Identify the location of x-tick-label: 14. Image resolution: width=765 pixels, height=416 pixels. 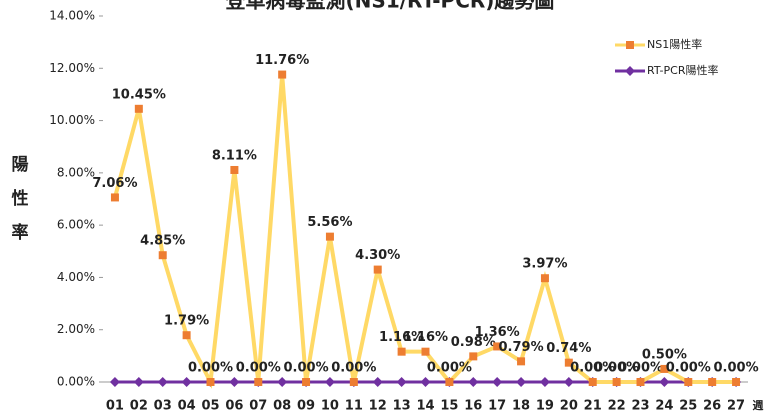
(425, 406).